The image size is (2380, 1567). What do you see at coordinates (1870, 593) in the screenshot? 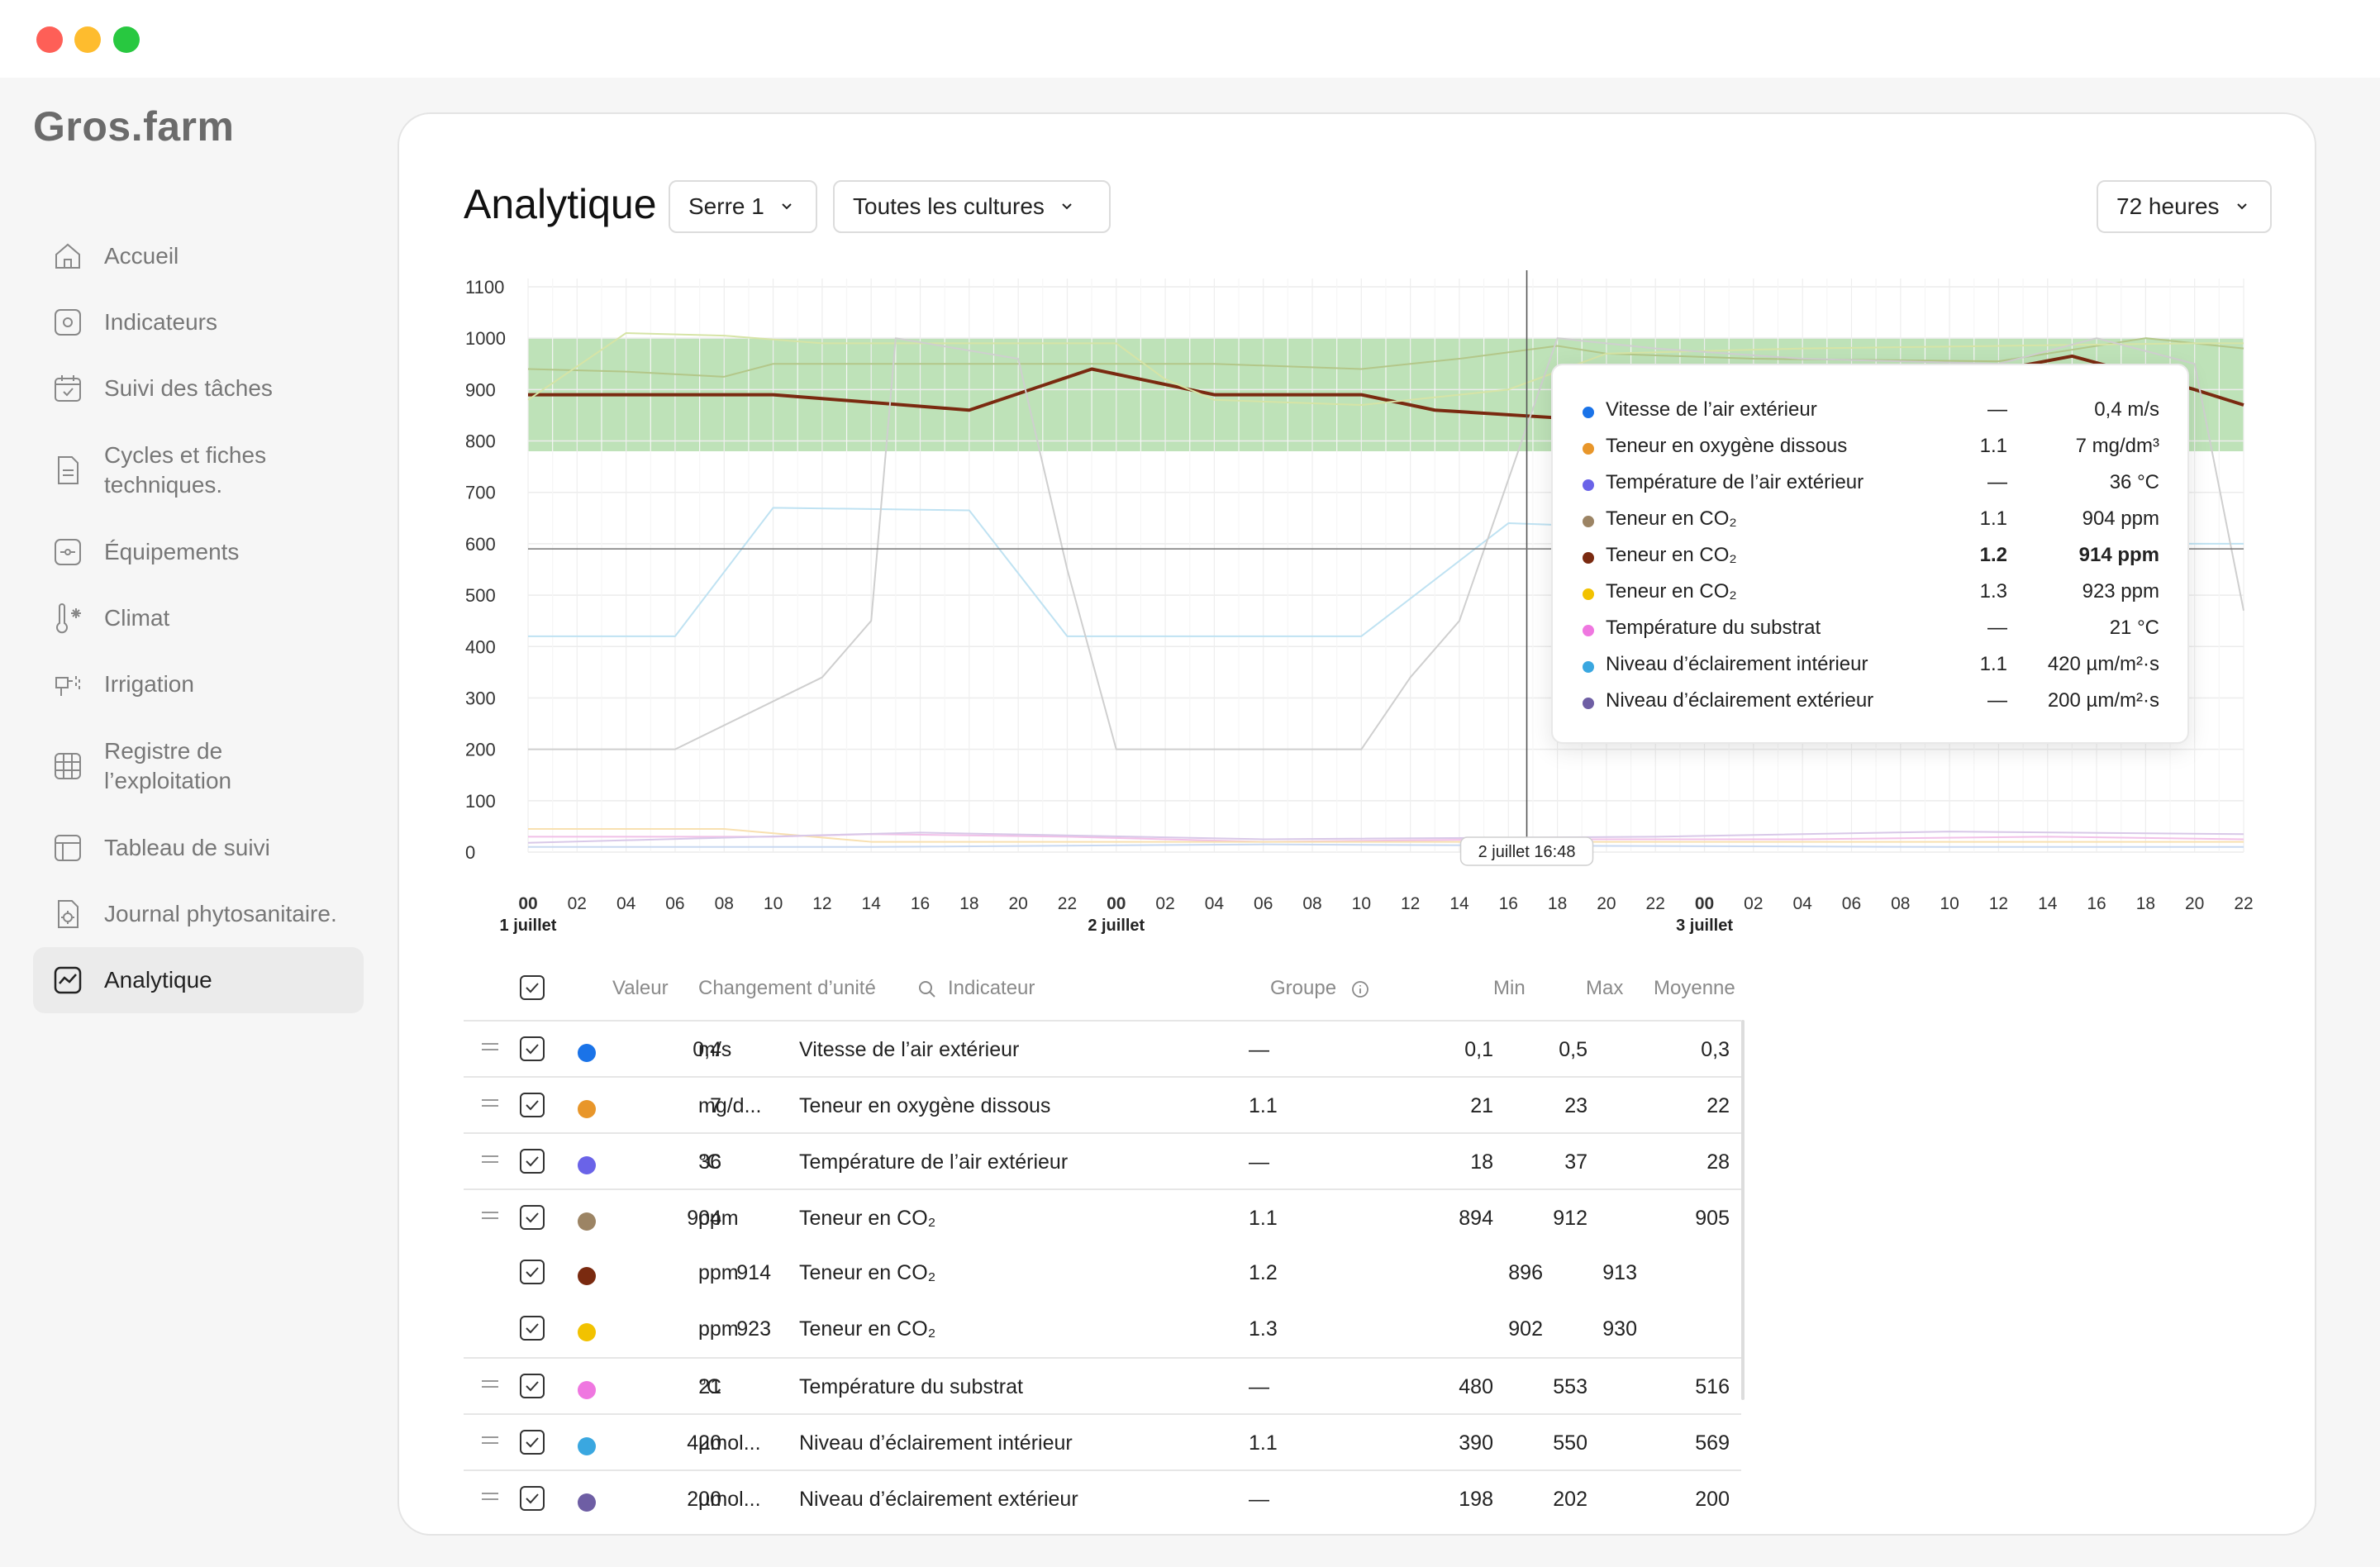
I see `tooltip-row: Teneur en CO₂ 1.3 923 ppm` at bounding box center [1870, 593].